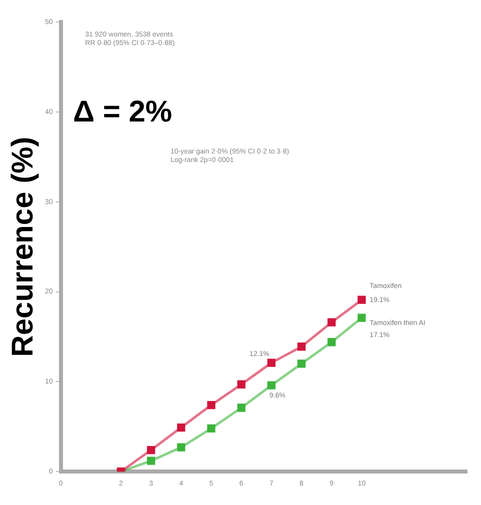 The image size is (481, 505). What do you see at coordinates (122, 112) in the screenshot?
I see `annotation: Δ = 2%` at bounding box center [122, 112].